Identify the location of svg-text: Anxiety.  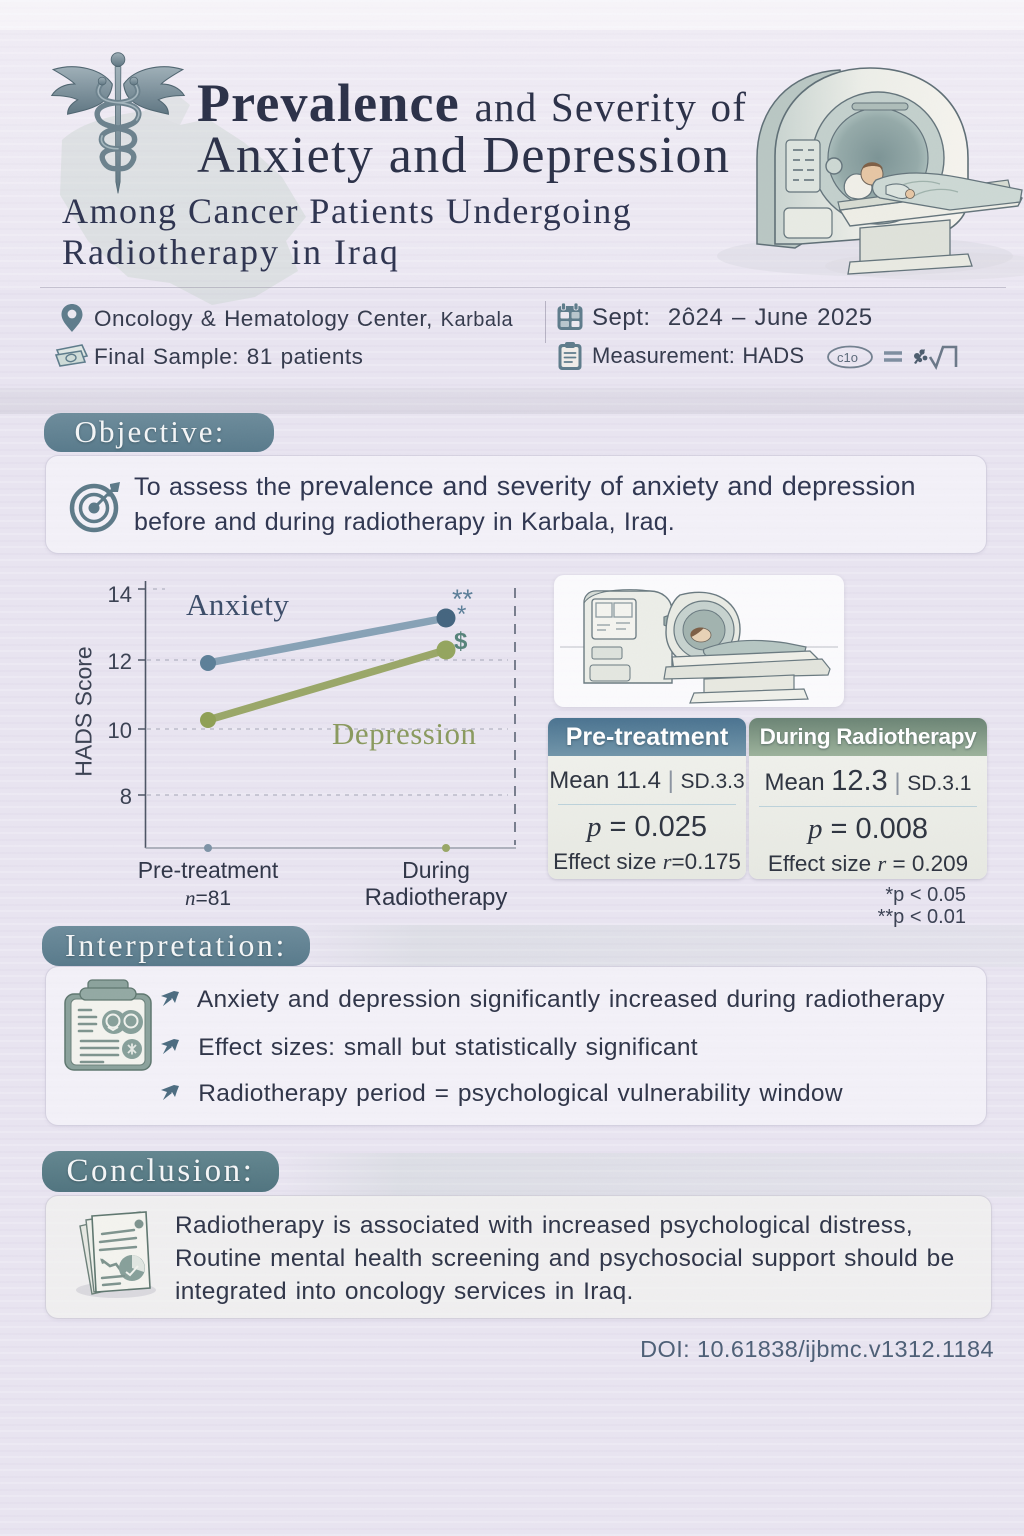
(237, 604).